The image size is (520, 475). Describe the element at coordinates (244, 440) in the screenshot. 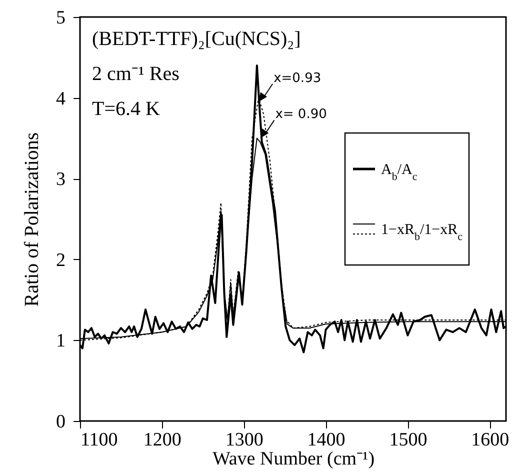

I see `x-tick-label: 1300` at that location.